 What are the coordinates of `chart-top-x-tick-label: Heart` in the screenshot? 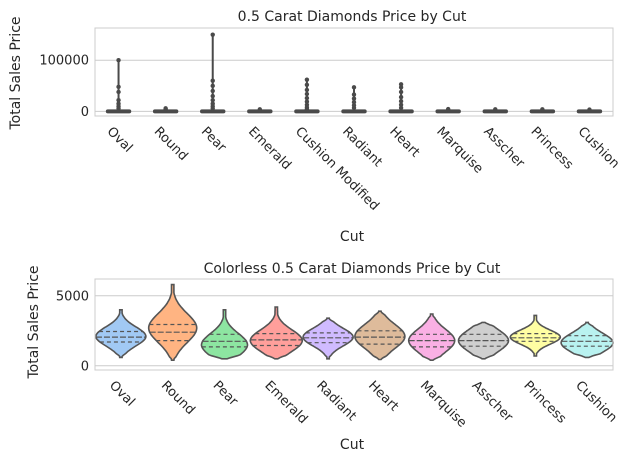 It's located at (404, 142).